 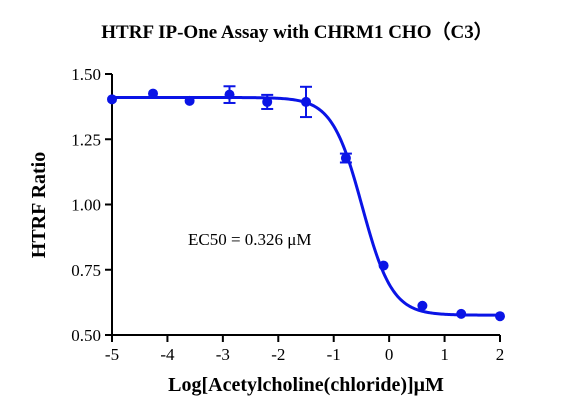 What do you see at coordinates (444, 354) in the screenshot?
I see `x-tick-label: 1` at bounding box center [444, 354].